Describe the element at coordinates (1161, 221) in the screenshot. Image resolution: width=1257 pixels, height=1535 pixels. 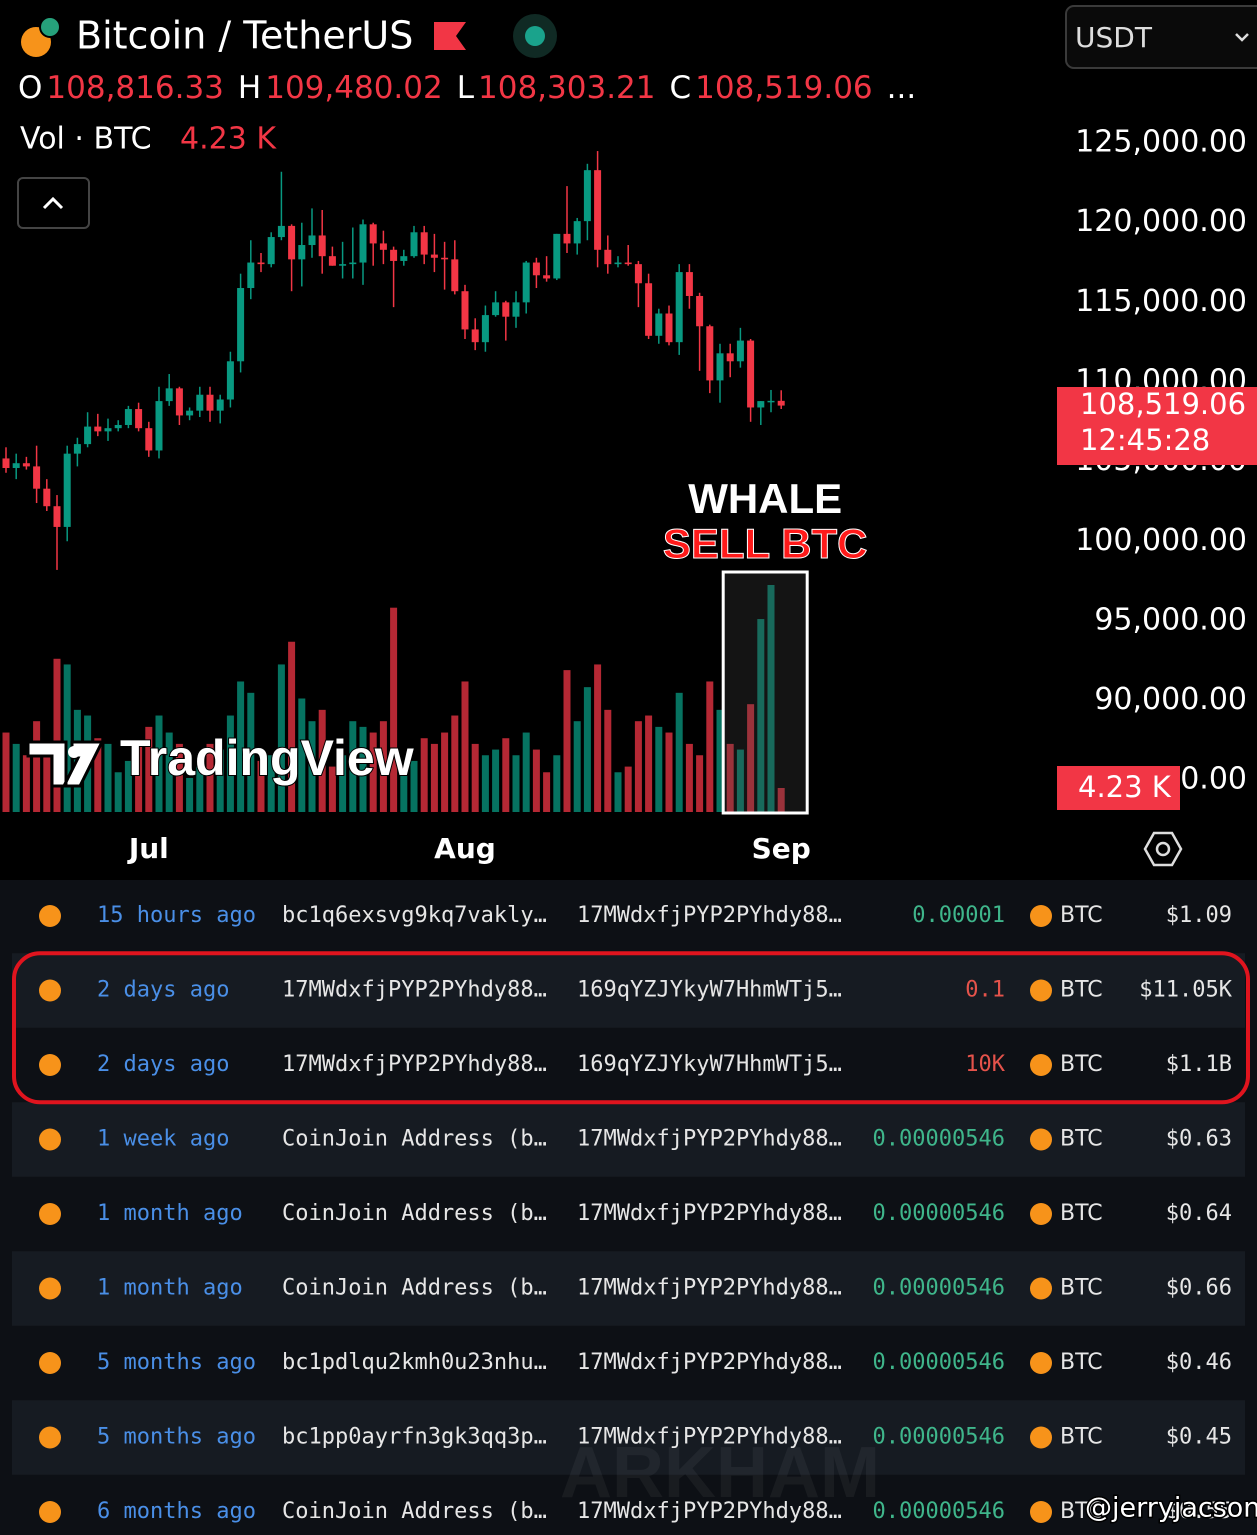
I see `y-tick-label: 120,000.00` at that location.